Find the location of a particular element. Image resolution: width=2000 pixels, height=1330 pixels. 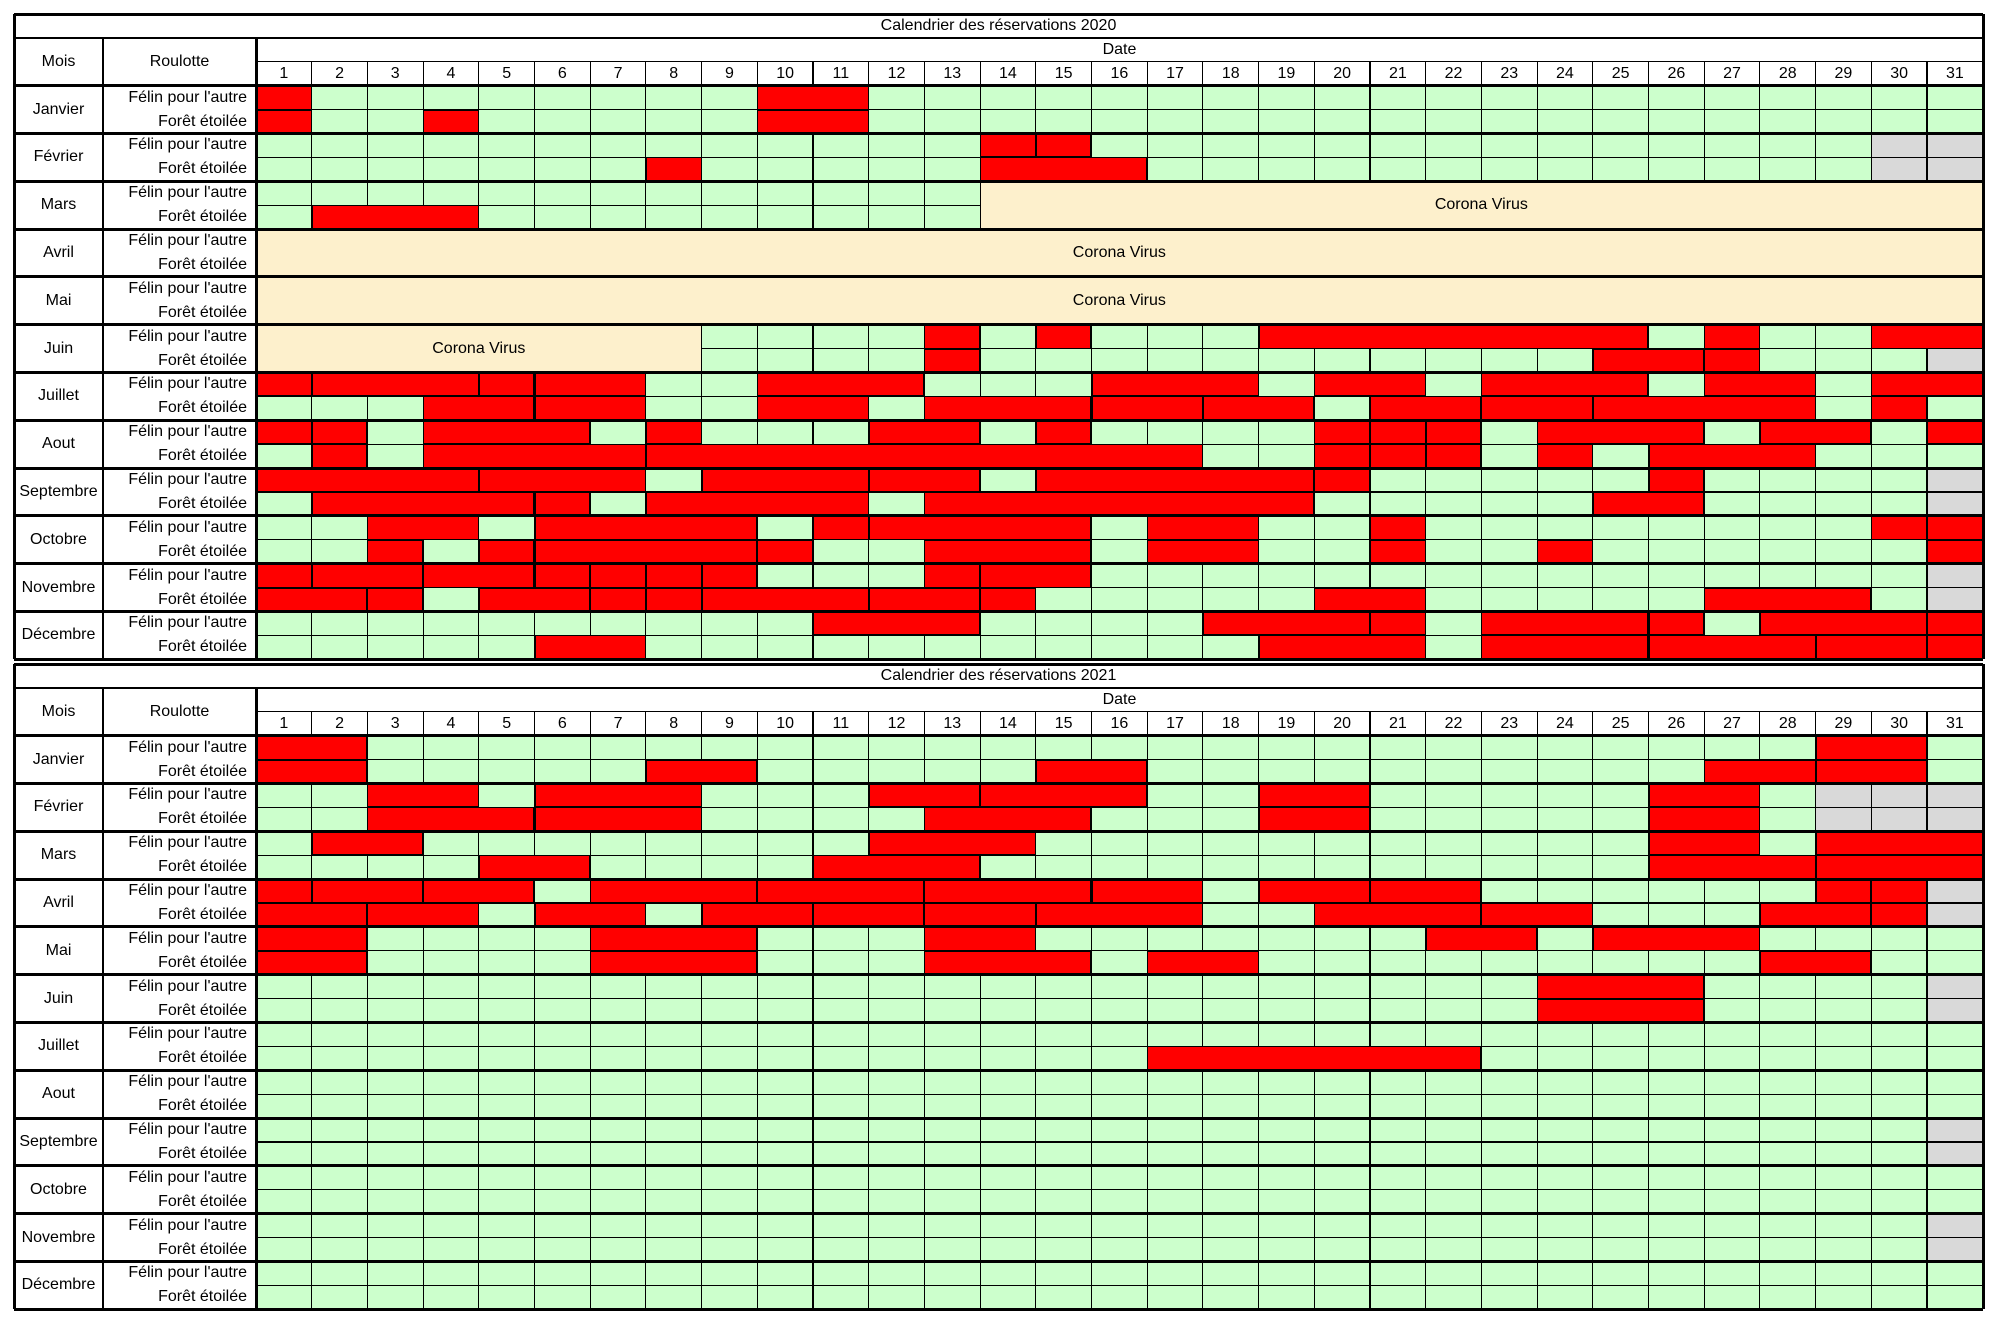

day-number: 19 is located at coordinates (1286, 723).